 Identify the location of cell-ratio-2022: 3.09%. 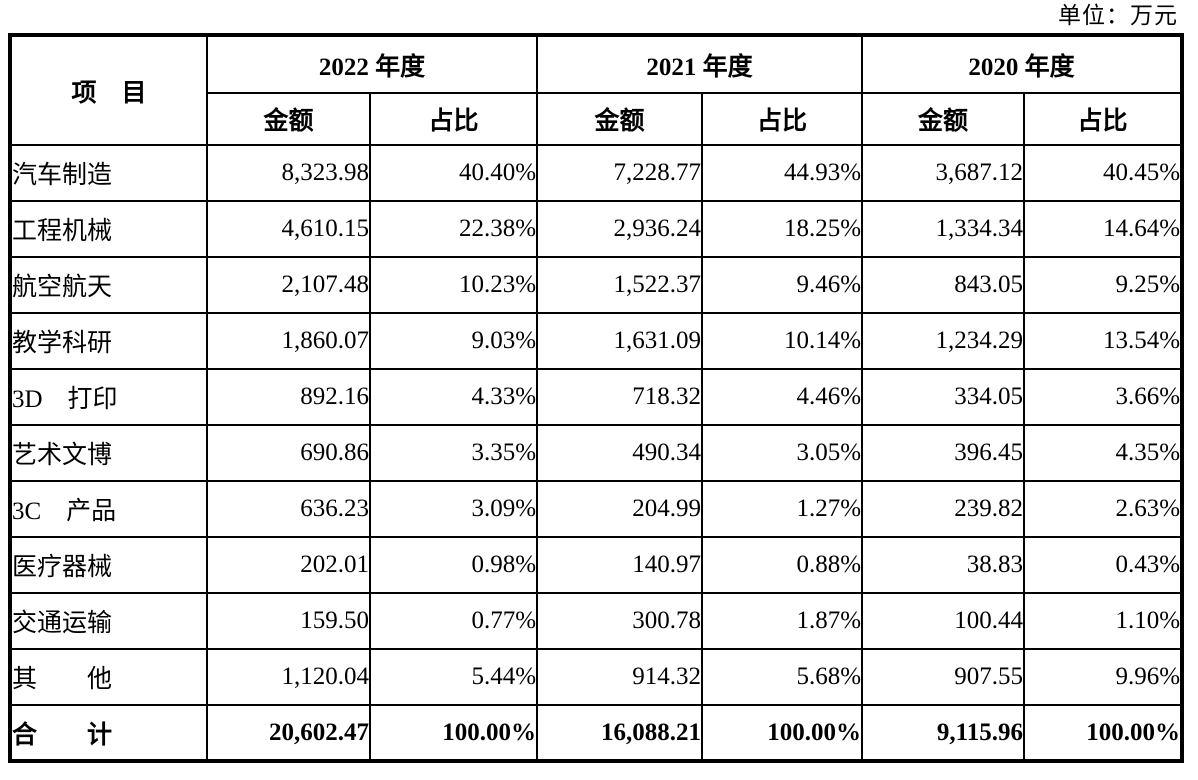
(453, 509).